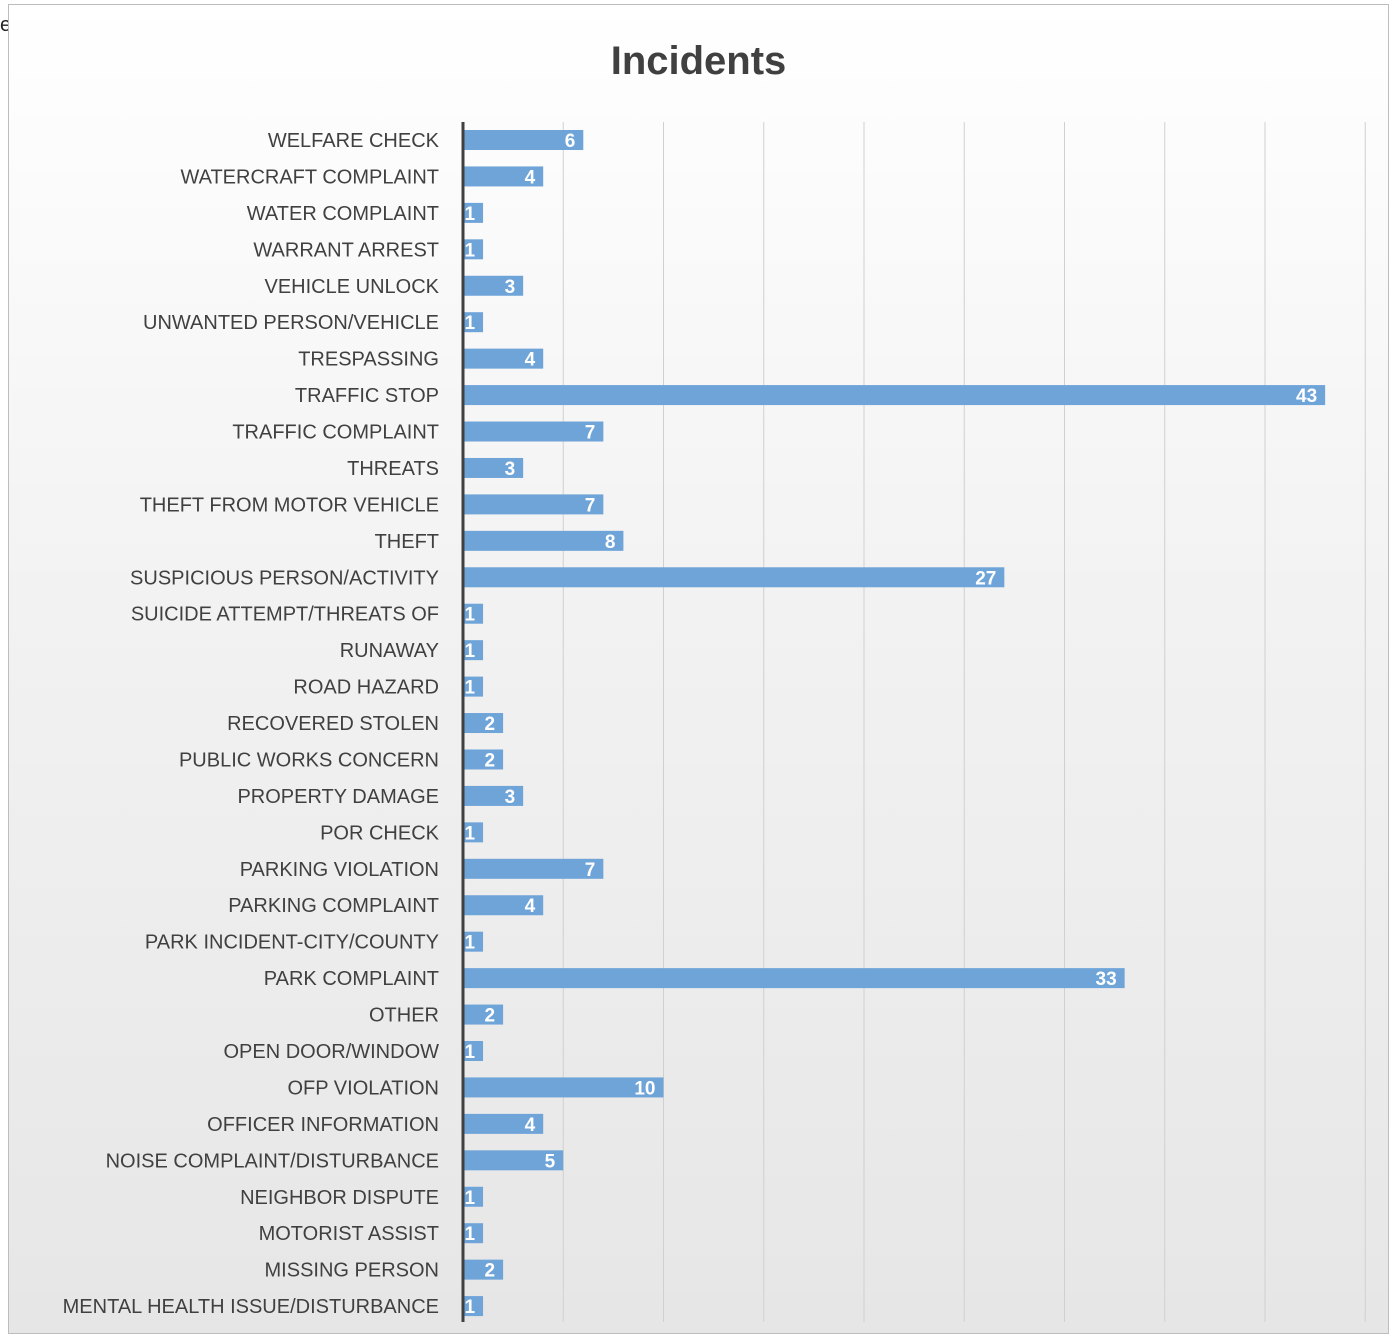 This screenshot has width=1391, height=1334. What do you see at coordinates (352, 1271) in the screenshot?
I see `category-label: MISSING PERSON` at bounding box center [352, 1271].